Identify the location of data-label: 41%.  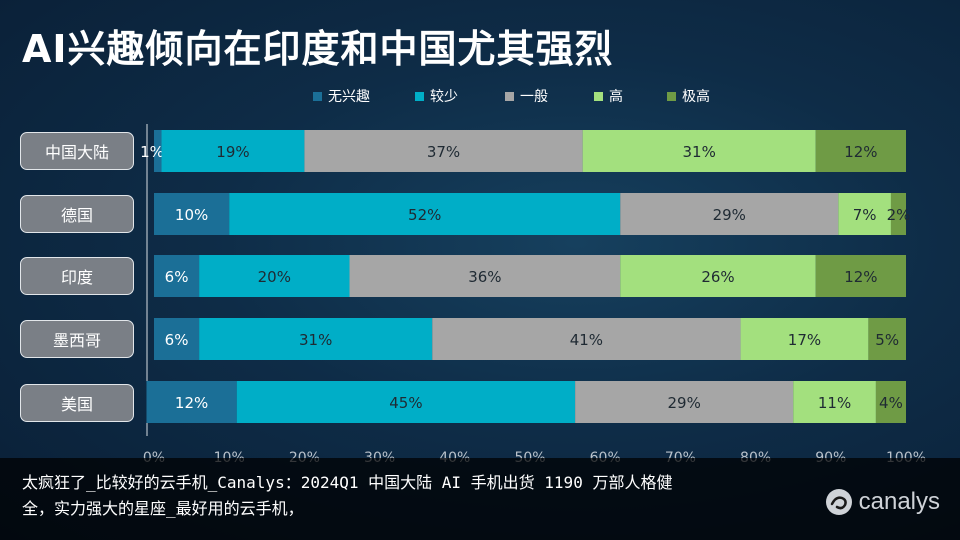
(586, 340).